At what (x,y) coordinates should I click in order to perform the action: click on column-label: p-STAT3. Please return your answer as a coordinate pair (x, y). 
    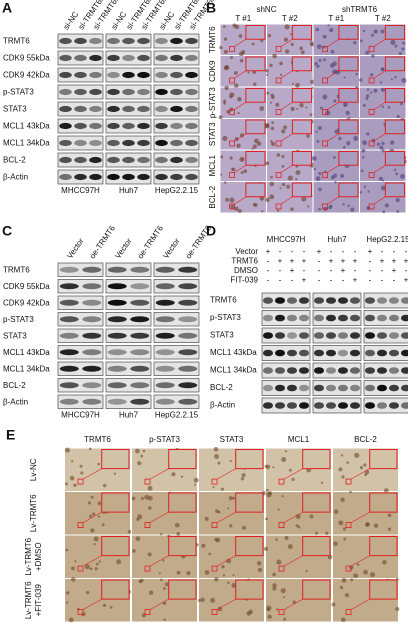
    Looking at the image, I should click on (164, 439).